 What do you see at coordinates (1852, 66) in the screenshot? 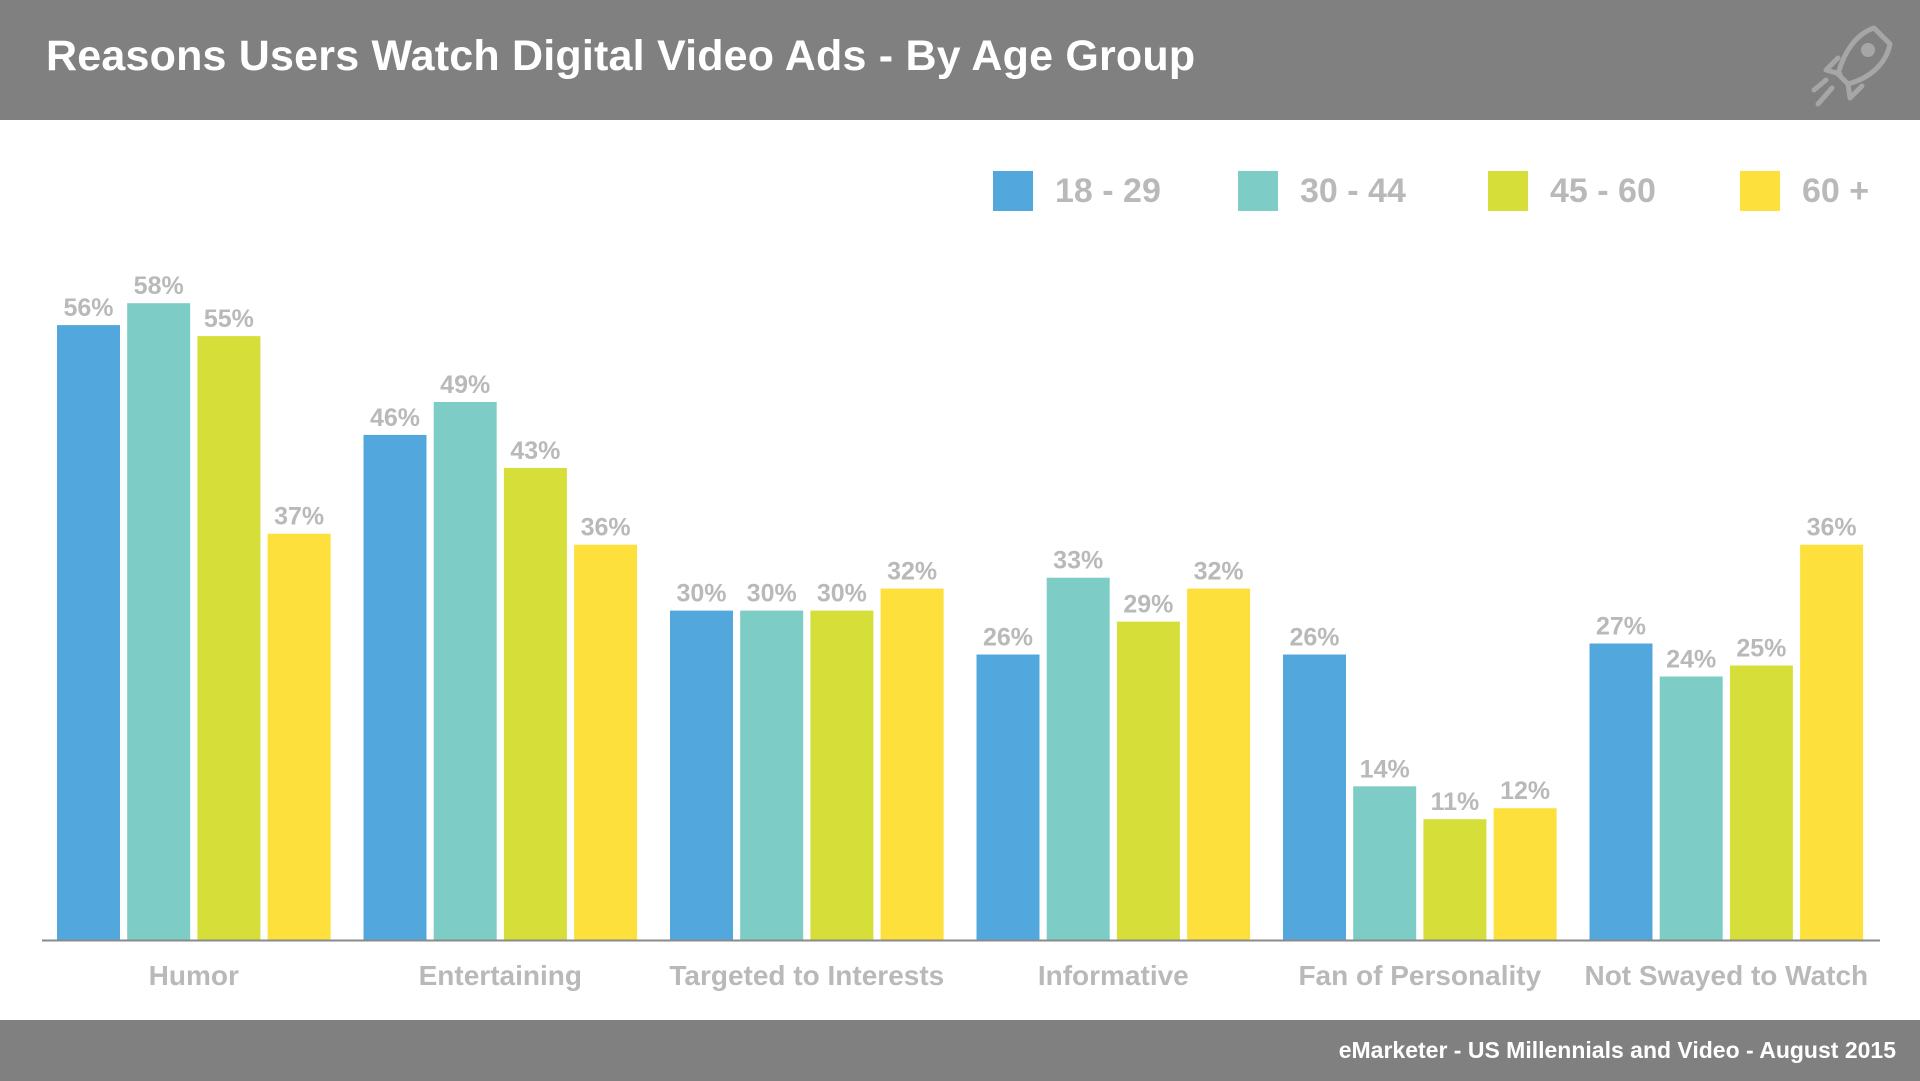
I see `rocket-logo-icon` at bounding box center [1852, 66].